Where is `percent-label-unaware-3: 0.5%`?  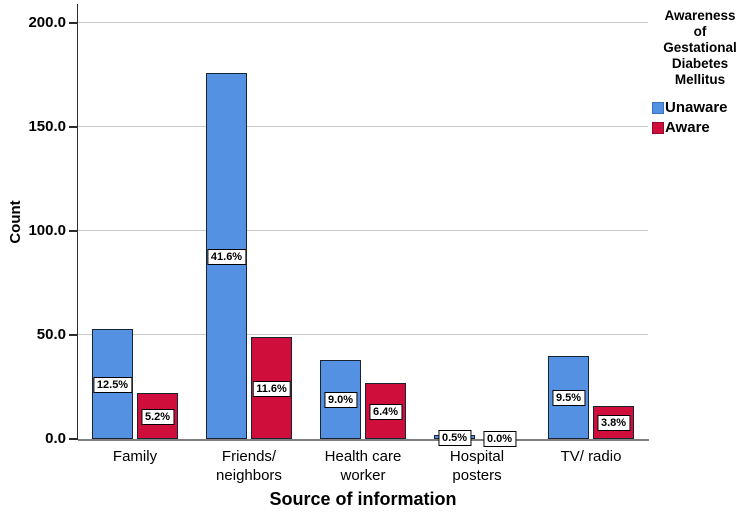 percent-label-unaware-3: 0.5% is located at coordinates (454, 437).